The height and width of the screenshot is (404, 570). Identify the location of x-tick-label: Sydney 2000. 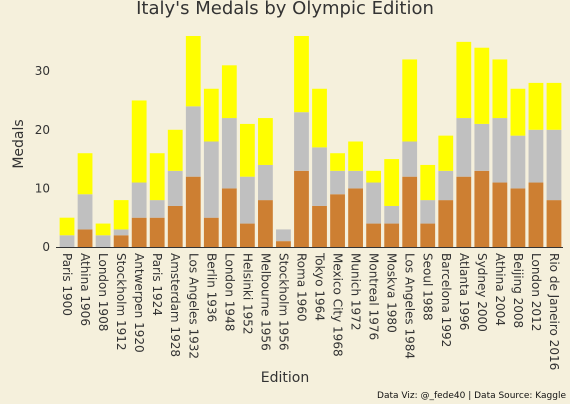
(482, 292).